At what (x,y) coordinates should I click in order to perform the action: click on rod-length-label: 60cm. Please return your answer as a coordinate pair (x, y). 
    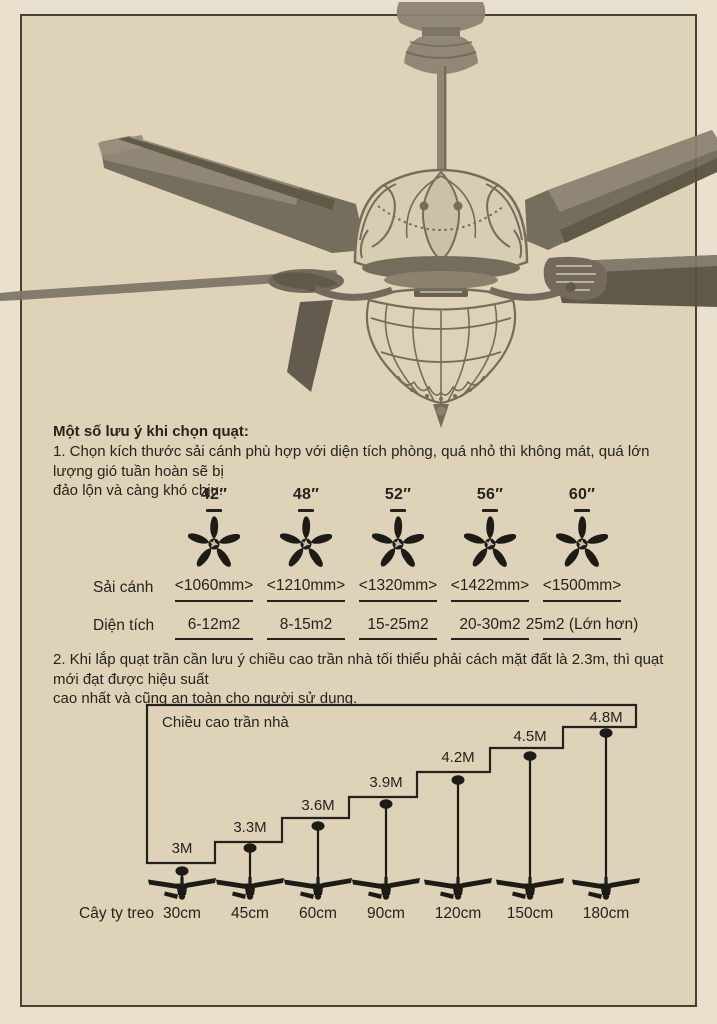
    Looking at the image, I should click on (318, 913).